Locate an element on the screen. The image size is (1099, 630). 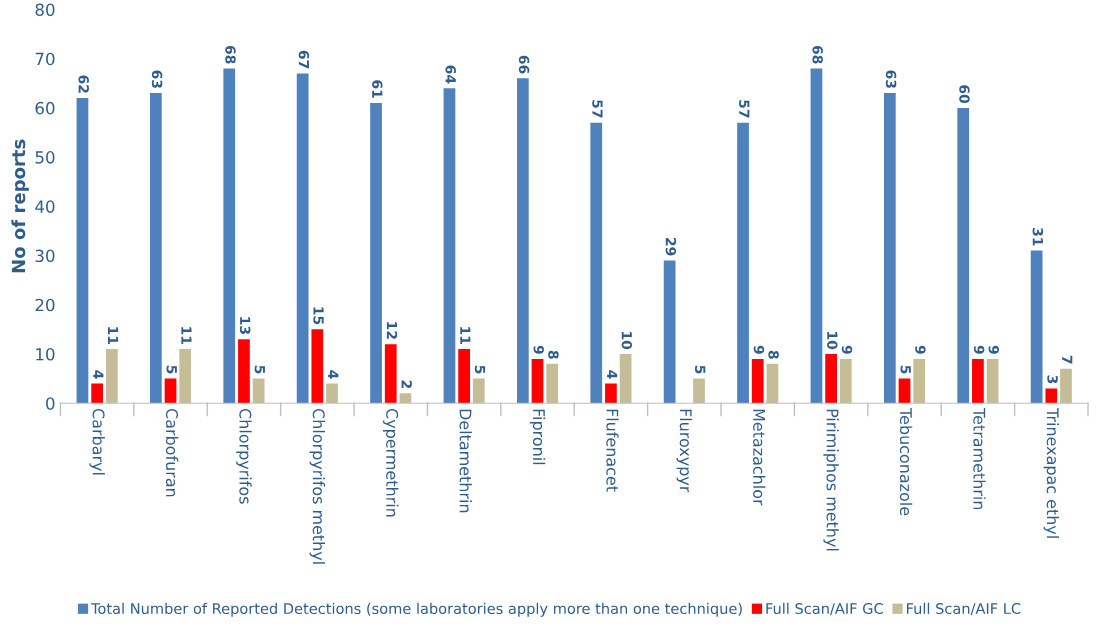
y-tick-label: 30 is located at coordinates (45, 256).